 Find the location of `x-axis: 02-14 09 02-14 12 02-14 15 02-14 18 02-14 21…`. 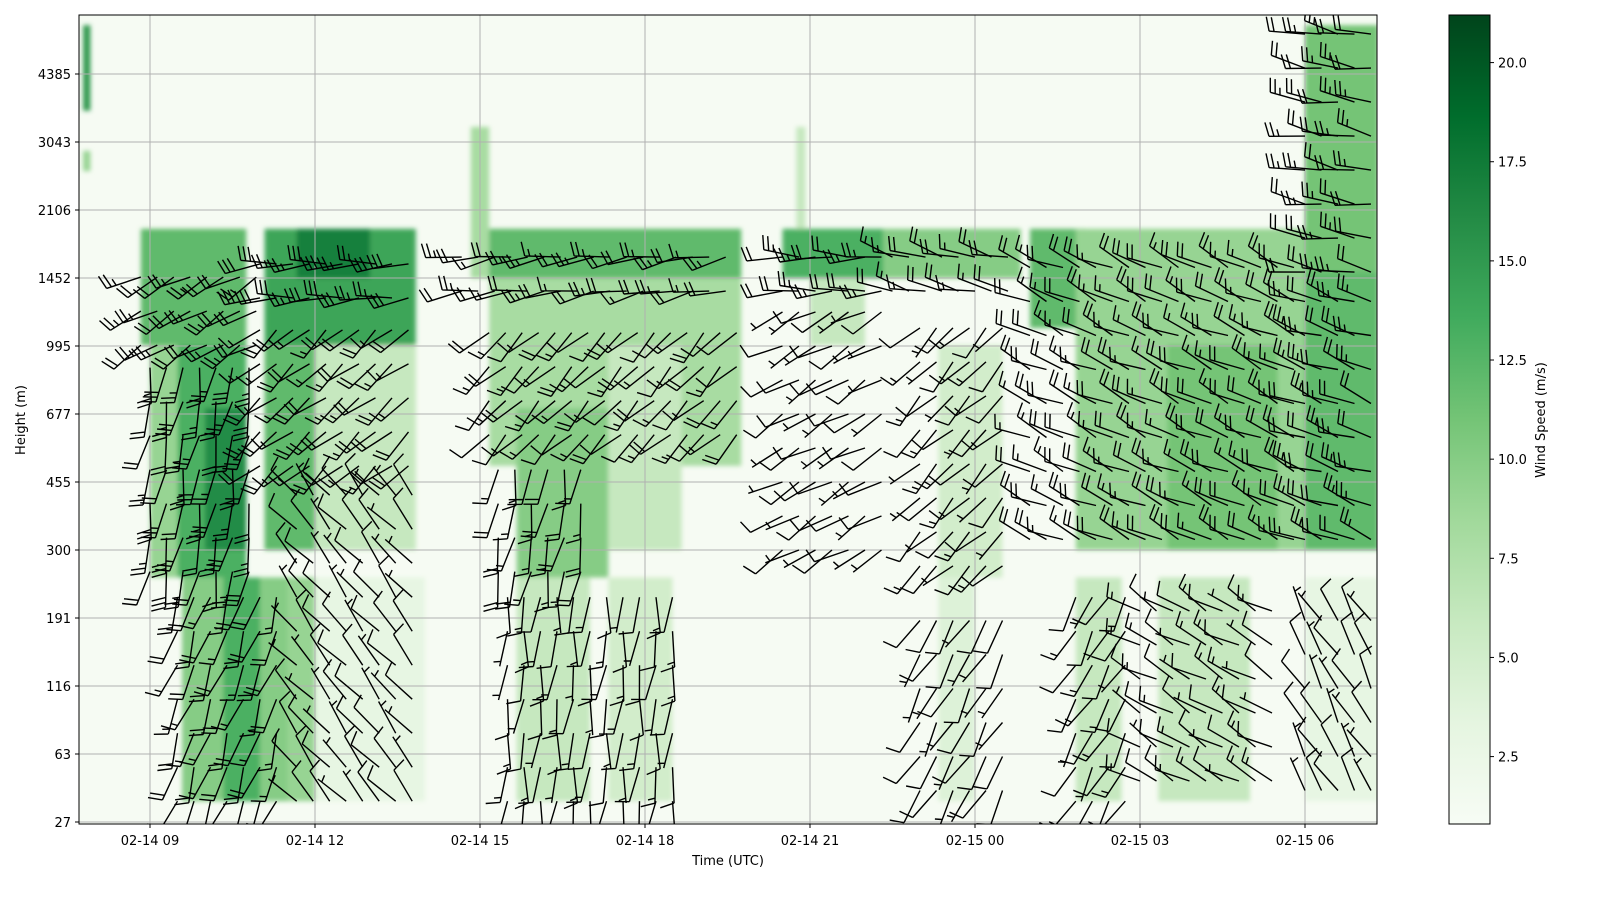

x-axis: 02-14 09 02-14 12 02-14 15 02-14 18 02-14 21… is located at coordinates (727, 836).